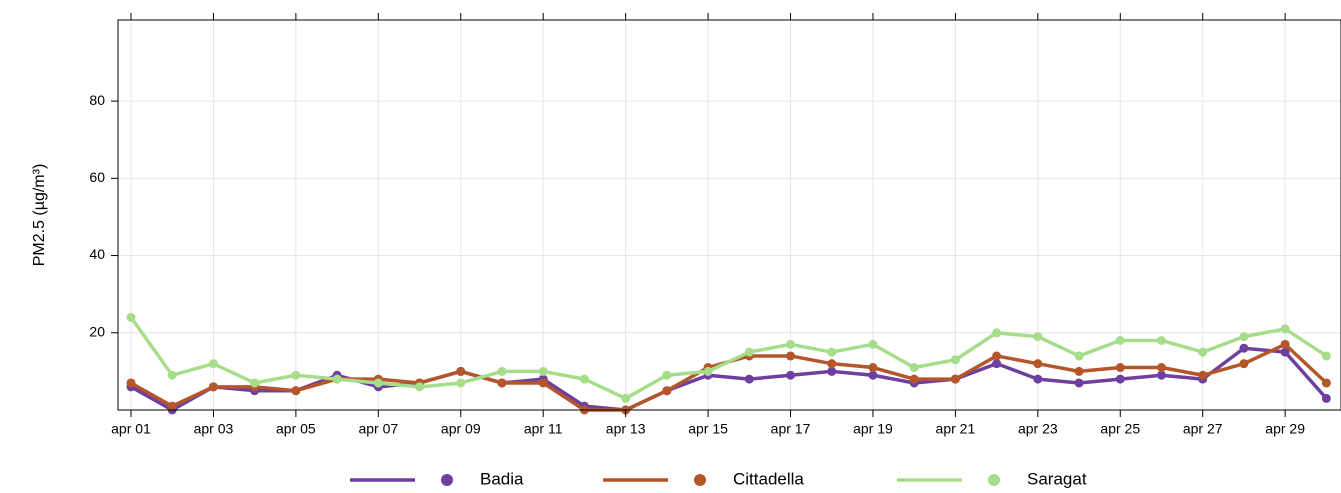  What do you see at coordinates (1057, 478) in the screenshot?
I see `legend-label: Saragat` at bounding box center [1057, 478].